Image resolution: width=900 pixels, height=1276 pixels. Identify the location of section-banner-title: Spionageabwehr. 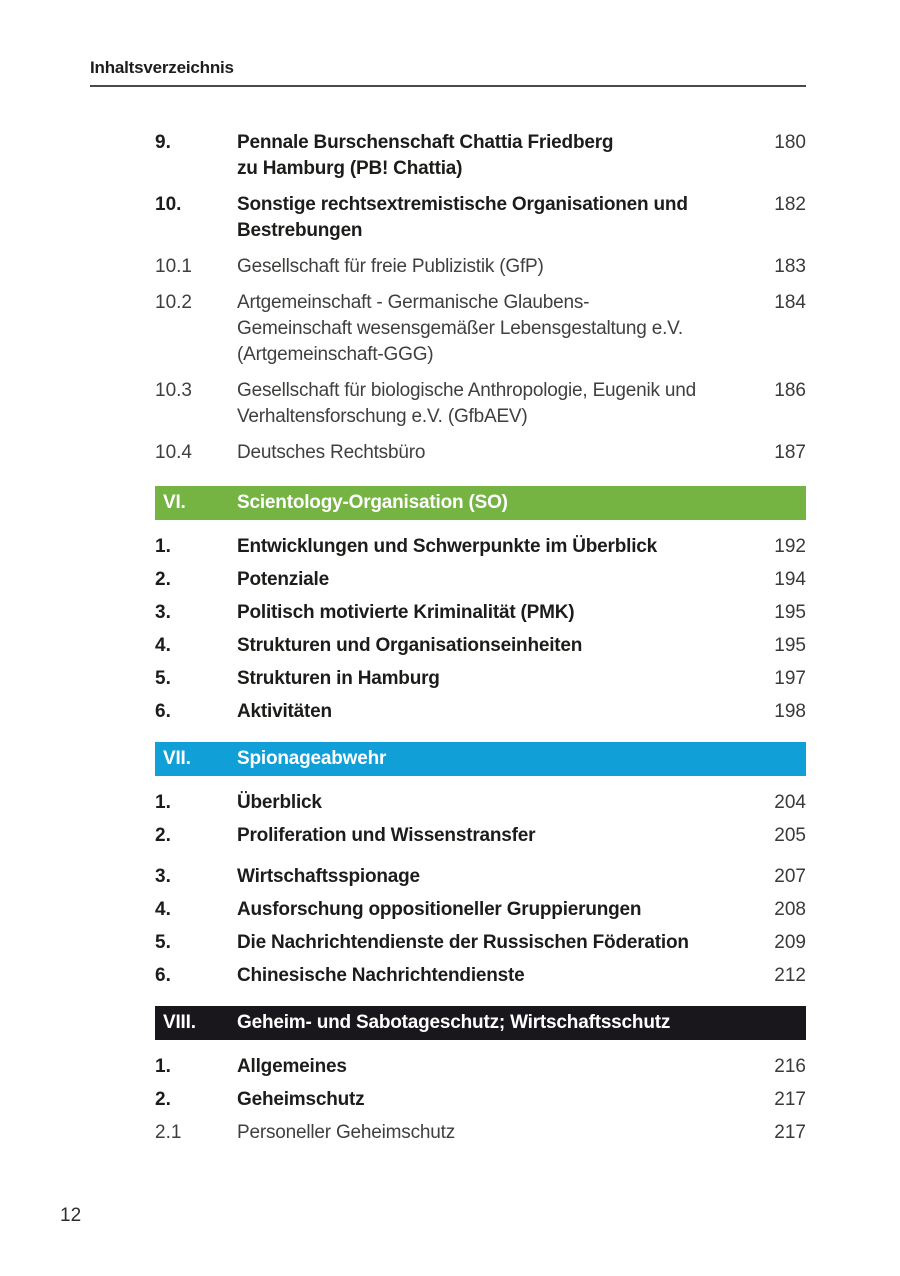
(312, 758).